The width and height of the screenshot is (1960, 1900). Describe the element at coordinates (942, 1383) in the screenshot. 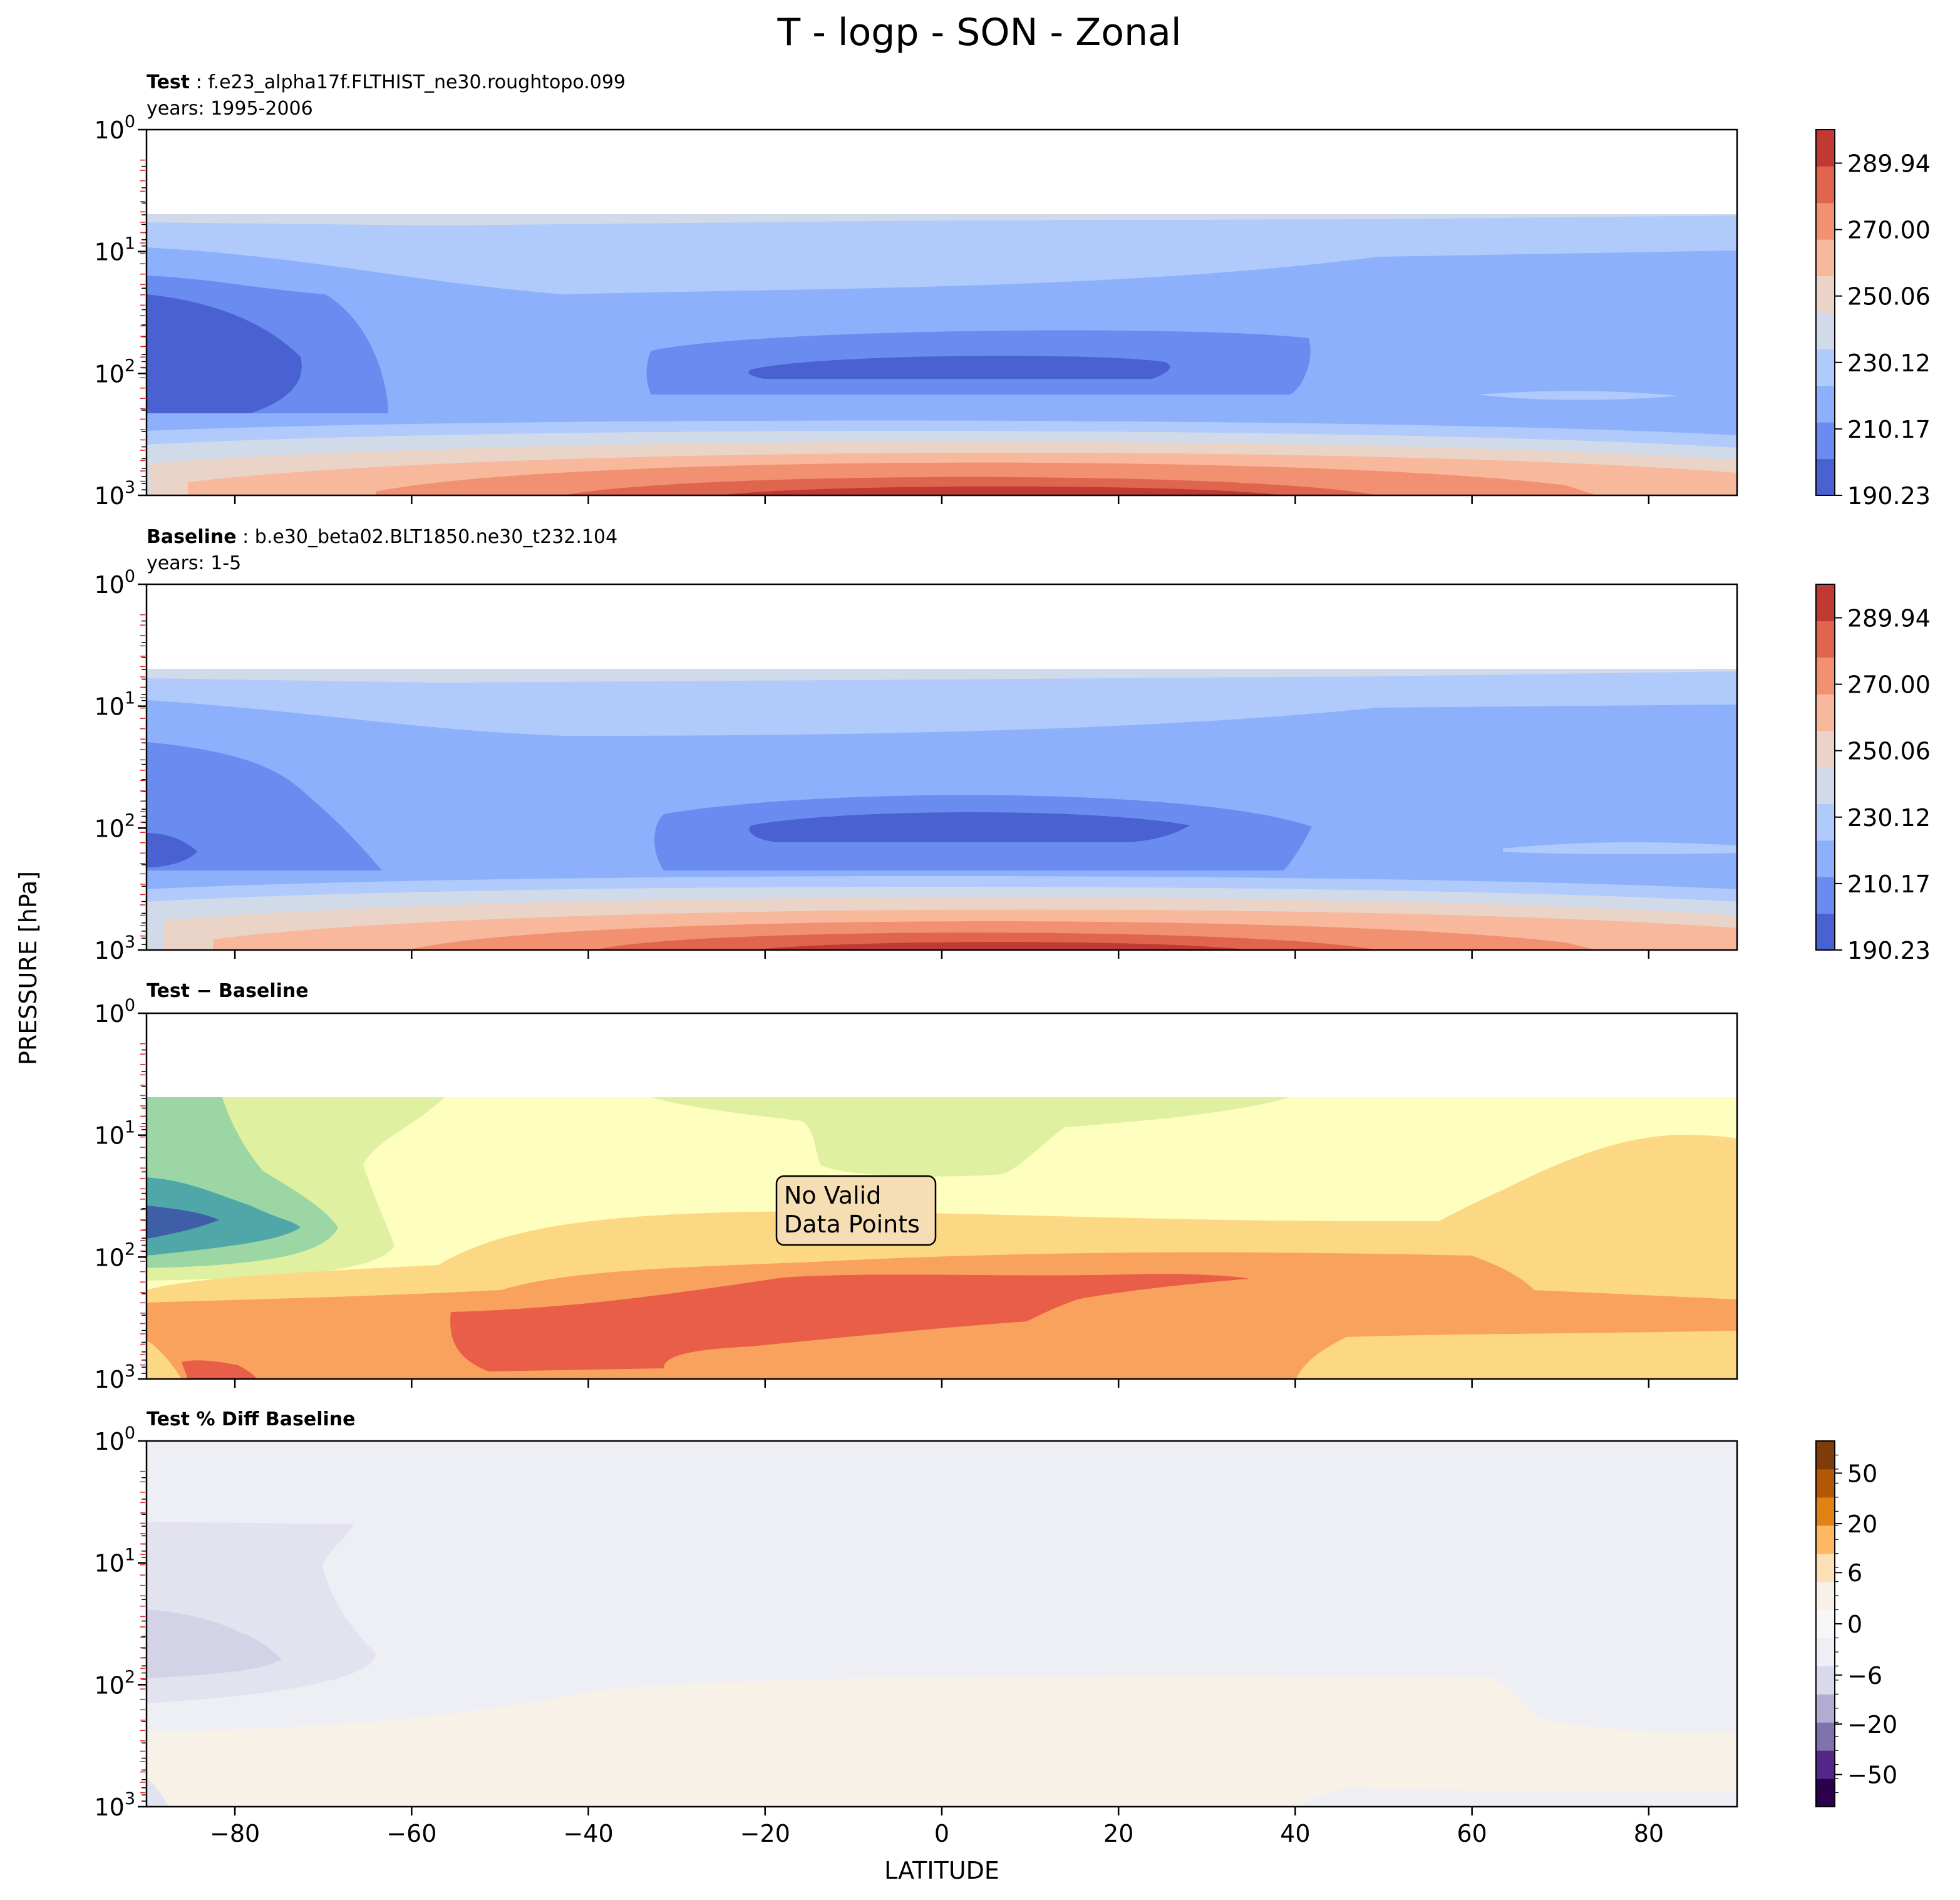

I see `panel-diff-xticks` at that location.